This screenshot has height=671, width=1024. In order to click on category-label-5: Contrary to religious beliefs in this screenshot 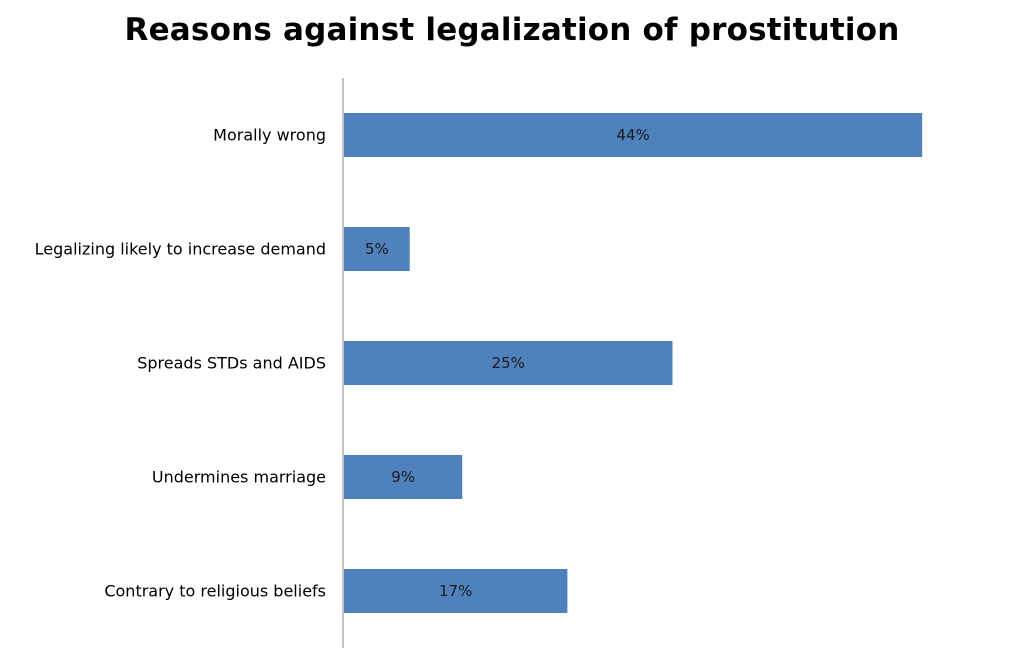, I will do `click(215, 591)`.